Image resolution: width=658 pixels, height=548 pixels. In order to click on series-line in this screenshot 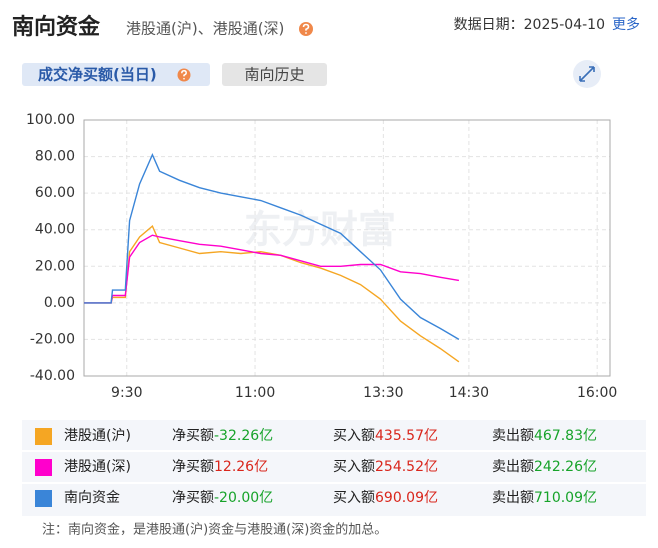, I will do `click(272, 269)`.